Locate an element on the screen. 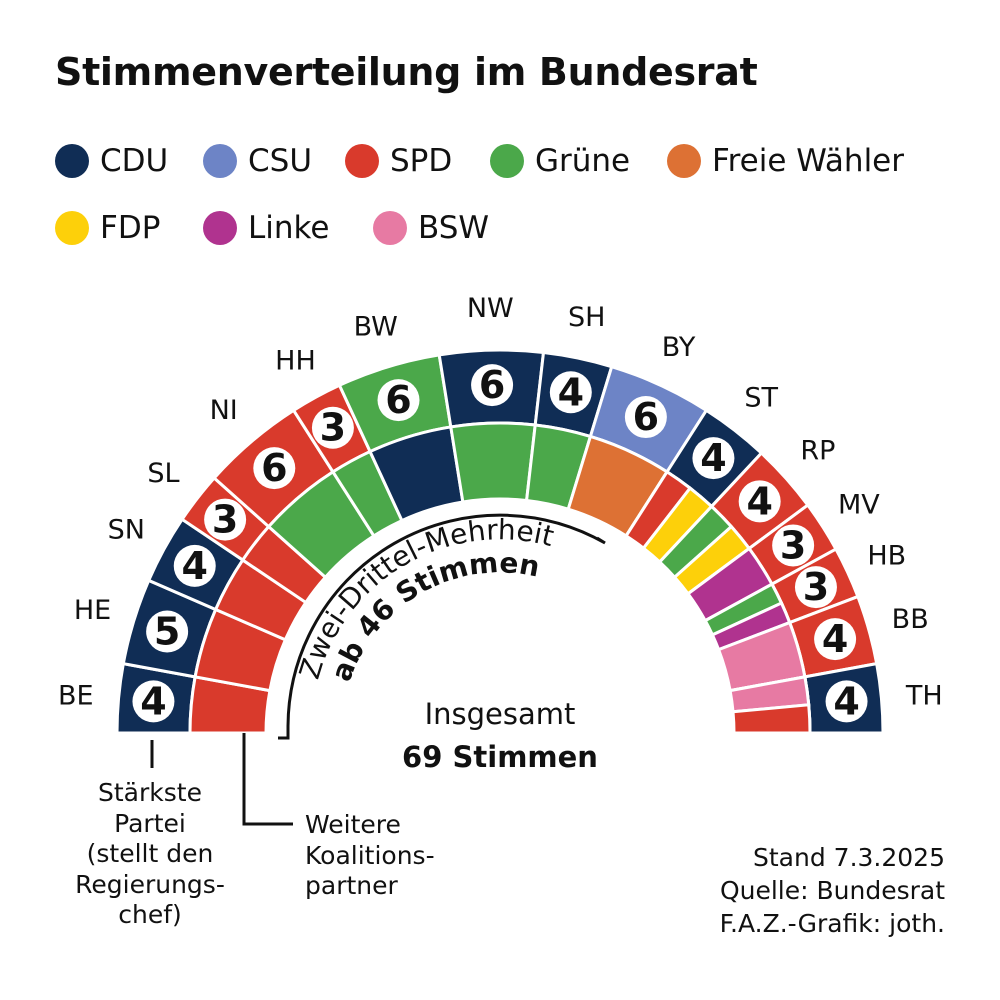 This screenshot has width=1000, height=1000. vote-count: 5 is located at coordinates (167, 632).